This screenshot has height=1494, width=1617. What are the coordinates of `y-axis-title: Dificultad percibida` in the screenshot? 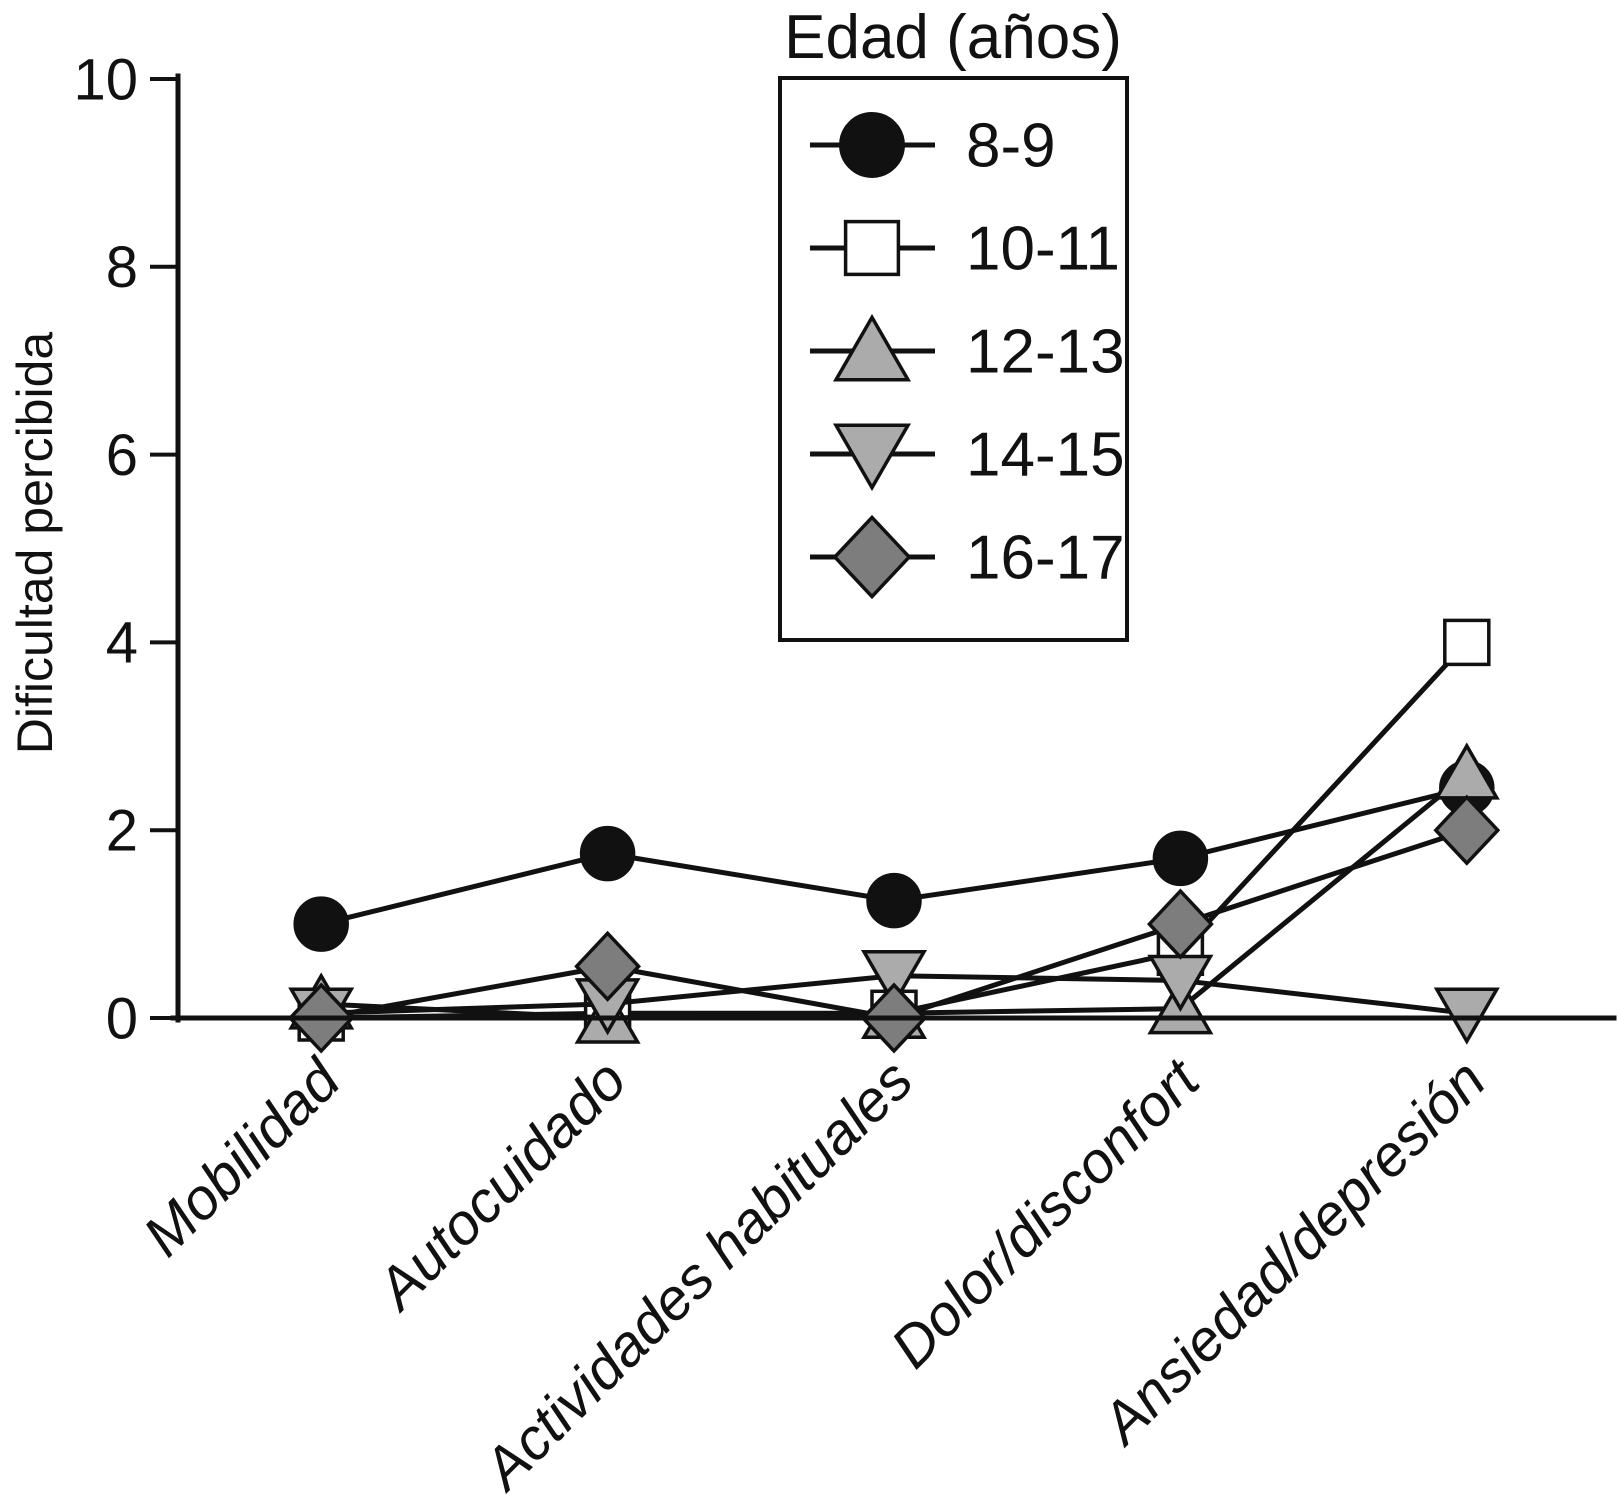 It's located at (35, 543).